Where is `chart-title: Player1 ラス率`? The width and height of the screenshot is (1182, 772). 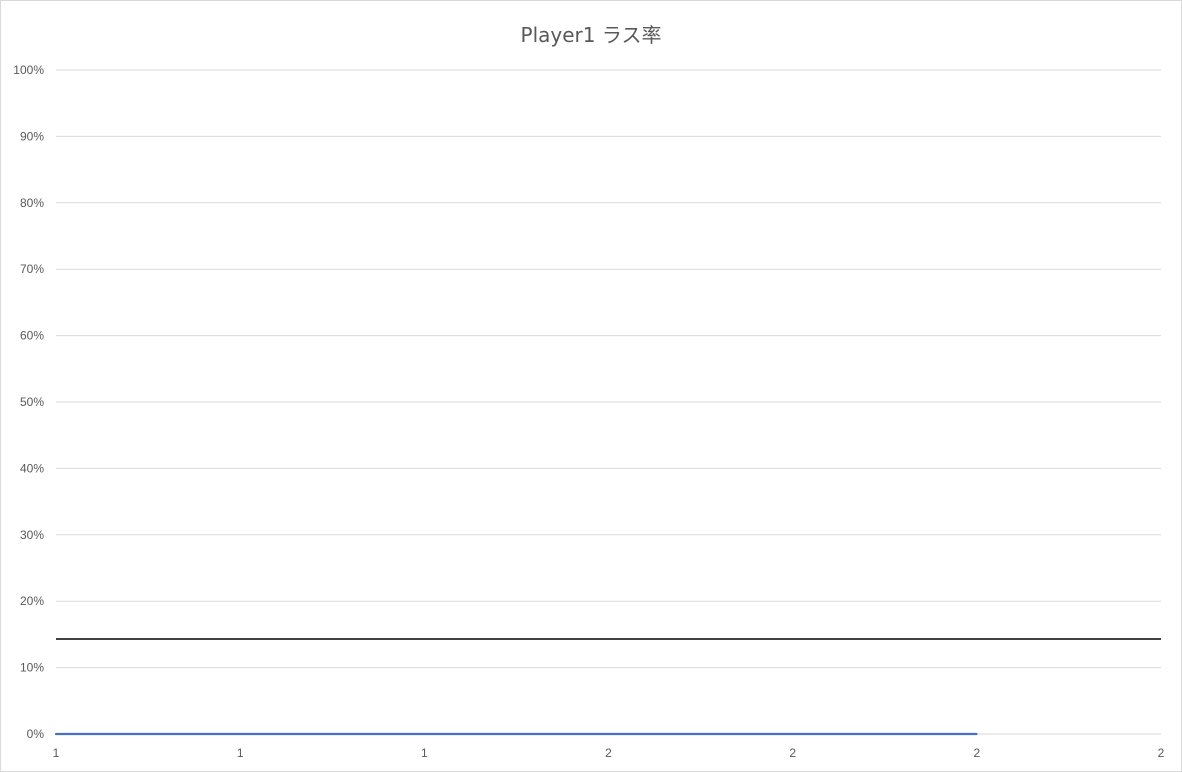
chart-title: Player1 ラス率 is located at coordinates (591, 35).